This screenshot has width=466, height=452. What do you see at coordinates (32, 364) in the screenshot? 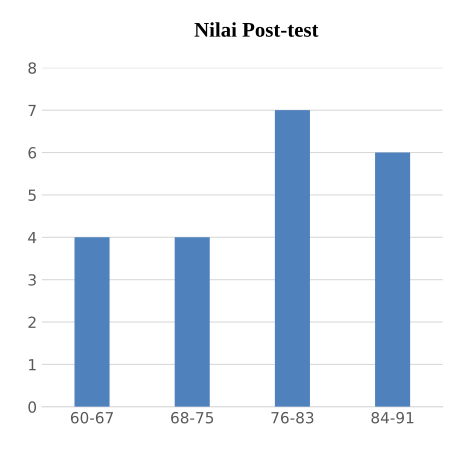
I see `y-tick-label: 1` at bounding box center [32, 364].